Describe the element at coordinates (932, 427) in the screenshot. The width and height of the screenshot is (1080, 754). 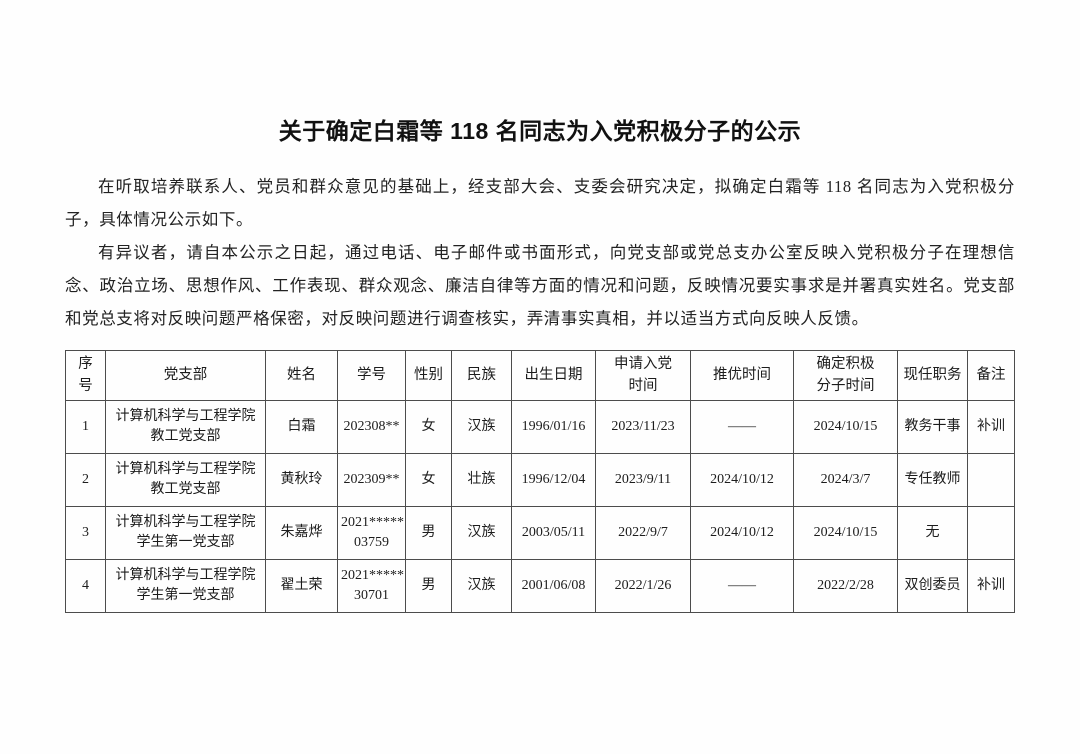
I see `table-cell: 教务干事` at that location.